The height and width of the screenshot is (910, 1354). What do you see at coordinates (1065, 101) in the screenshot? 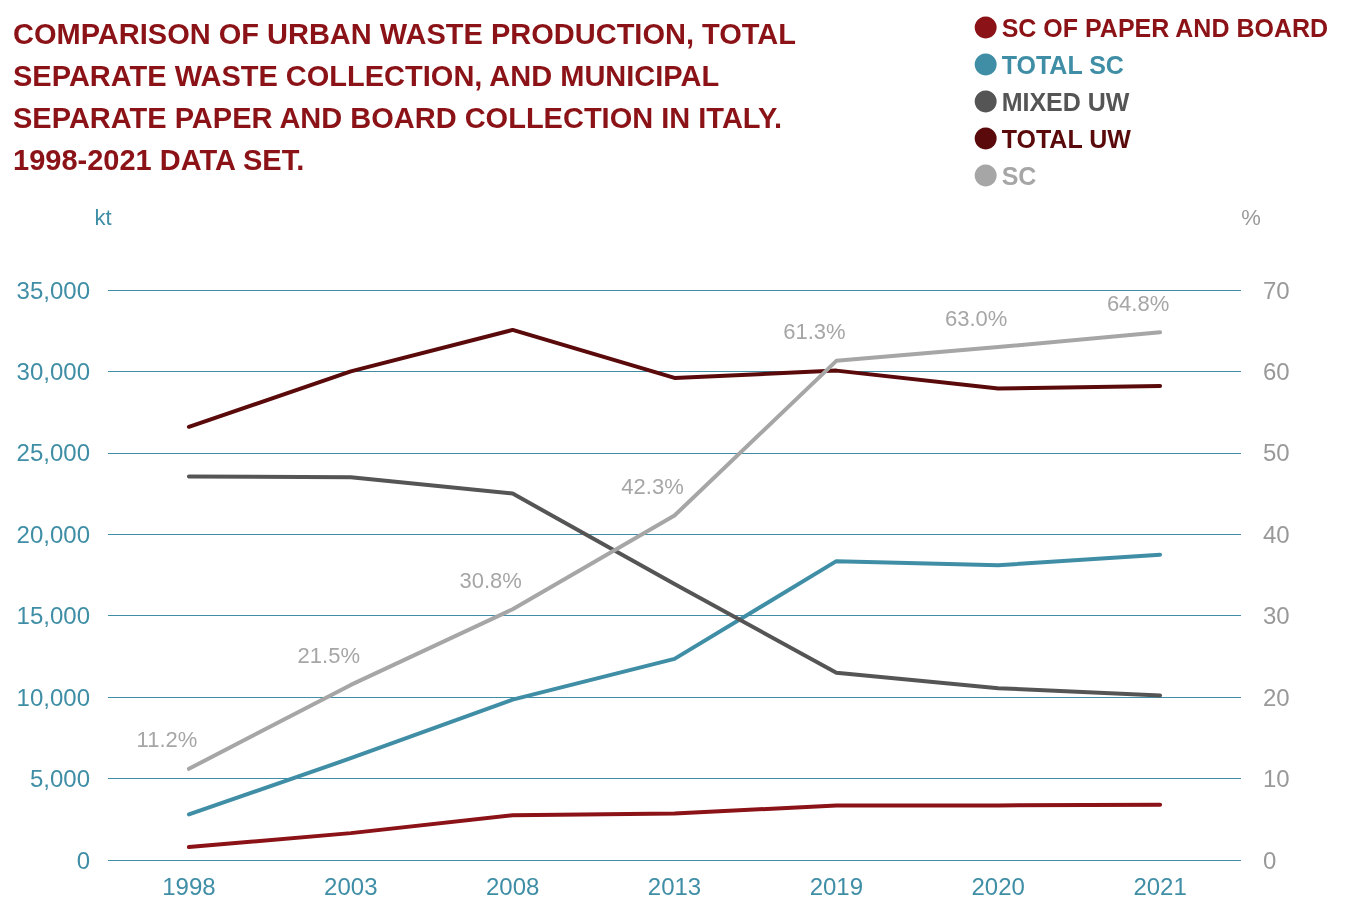
I see `legend-label: MIXED UW` at bounding box center [1065, 101].